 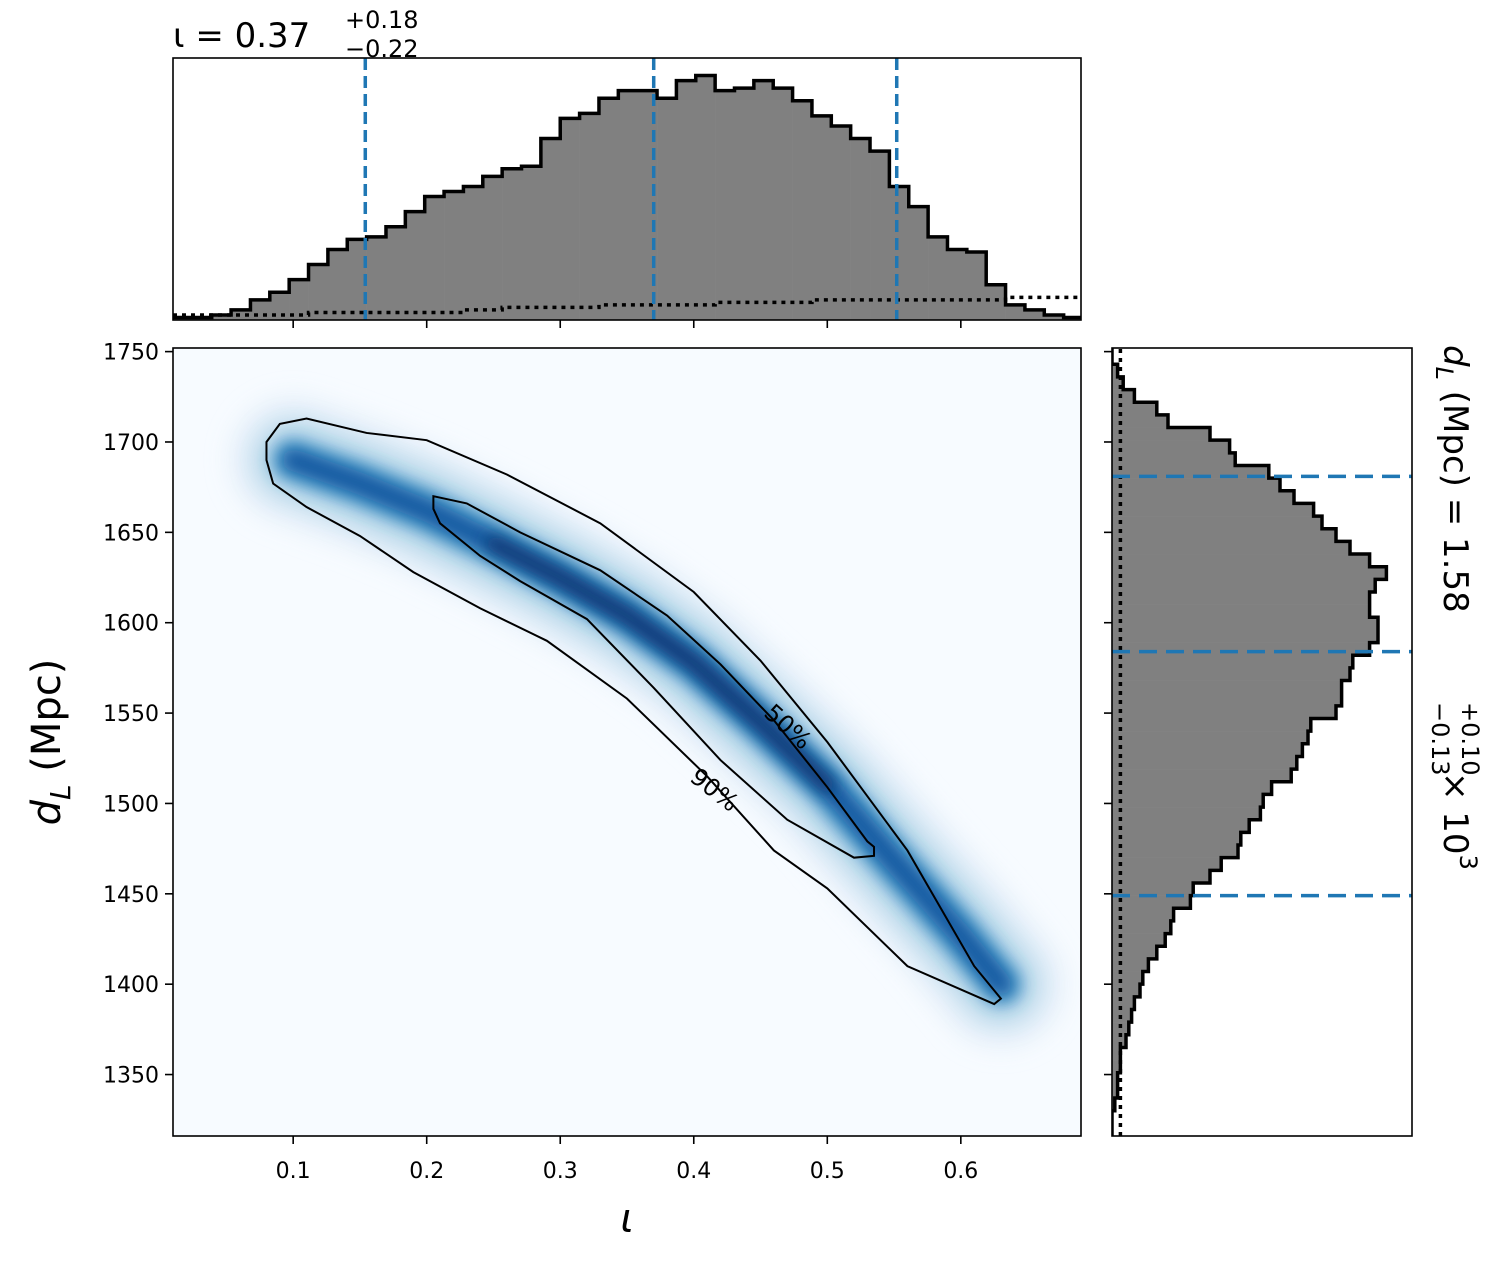 What do you see at coordinates (827, 1171) in the screenshot?
I see `x-tick-label: 0.5` at bounding box center [827, 1171].